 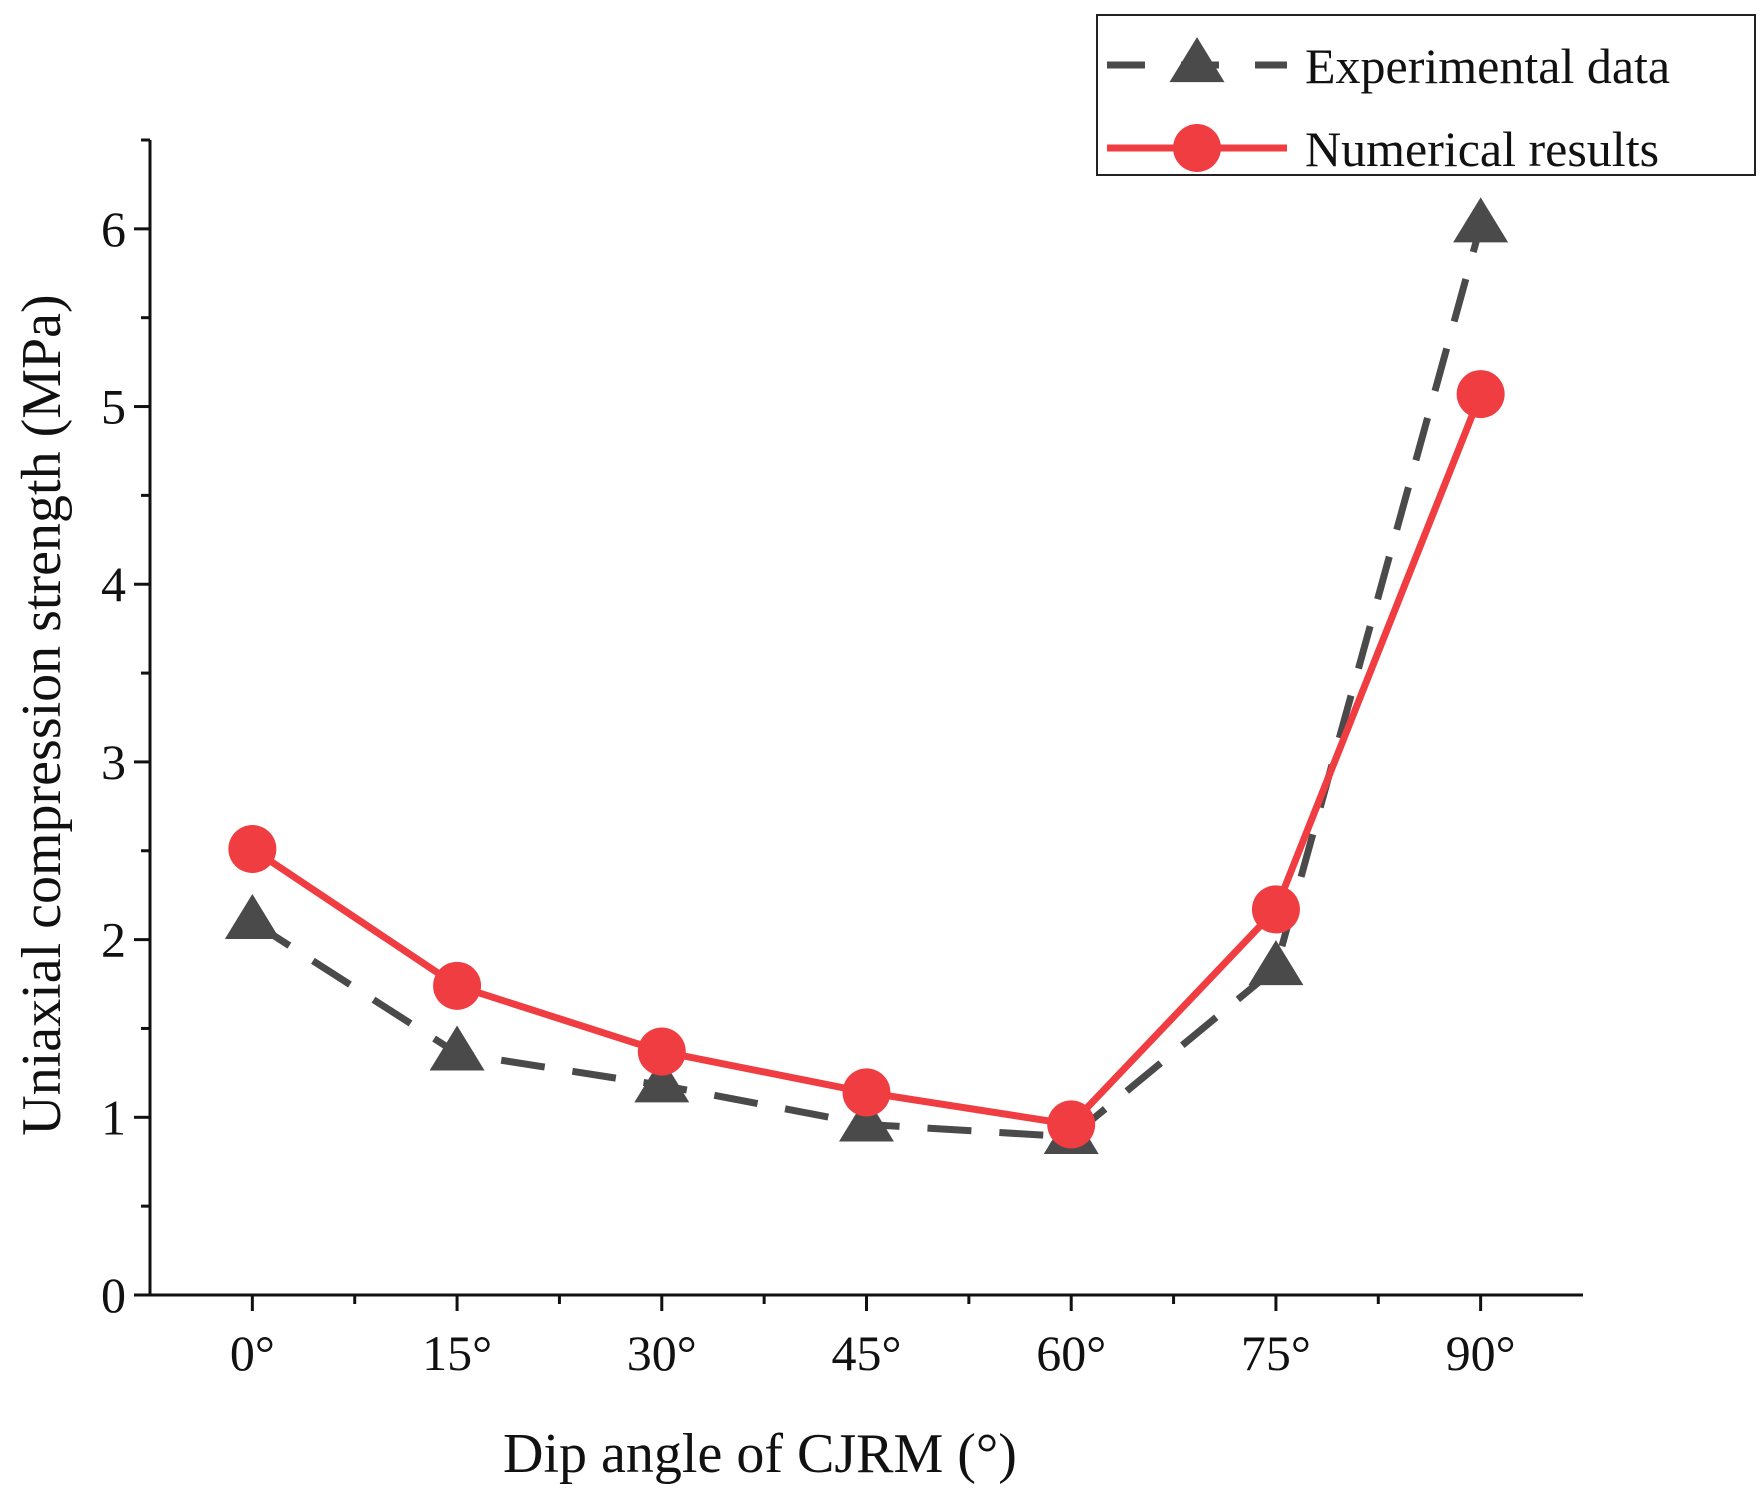 What do you see at coordinates (252, 1353) in the screenshot?
I see `x-tick-label: 0°` at bounding box center [252, 1353].